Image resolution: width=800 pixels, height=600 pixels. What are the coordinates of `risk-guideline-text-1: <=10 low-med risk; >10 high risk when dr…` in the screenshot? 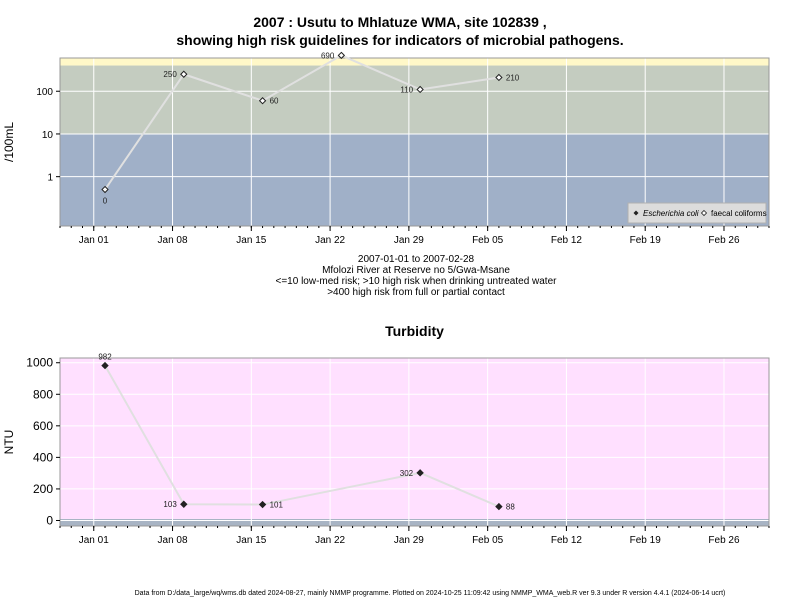 It's located at (416, 281).